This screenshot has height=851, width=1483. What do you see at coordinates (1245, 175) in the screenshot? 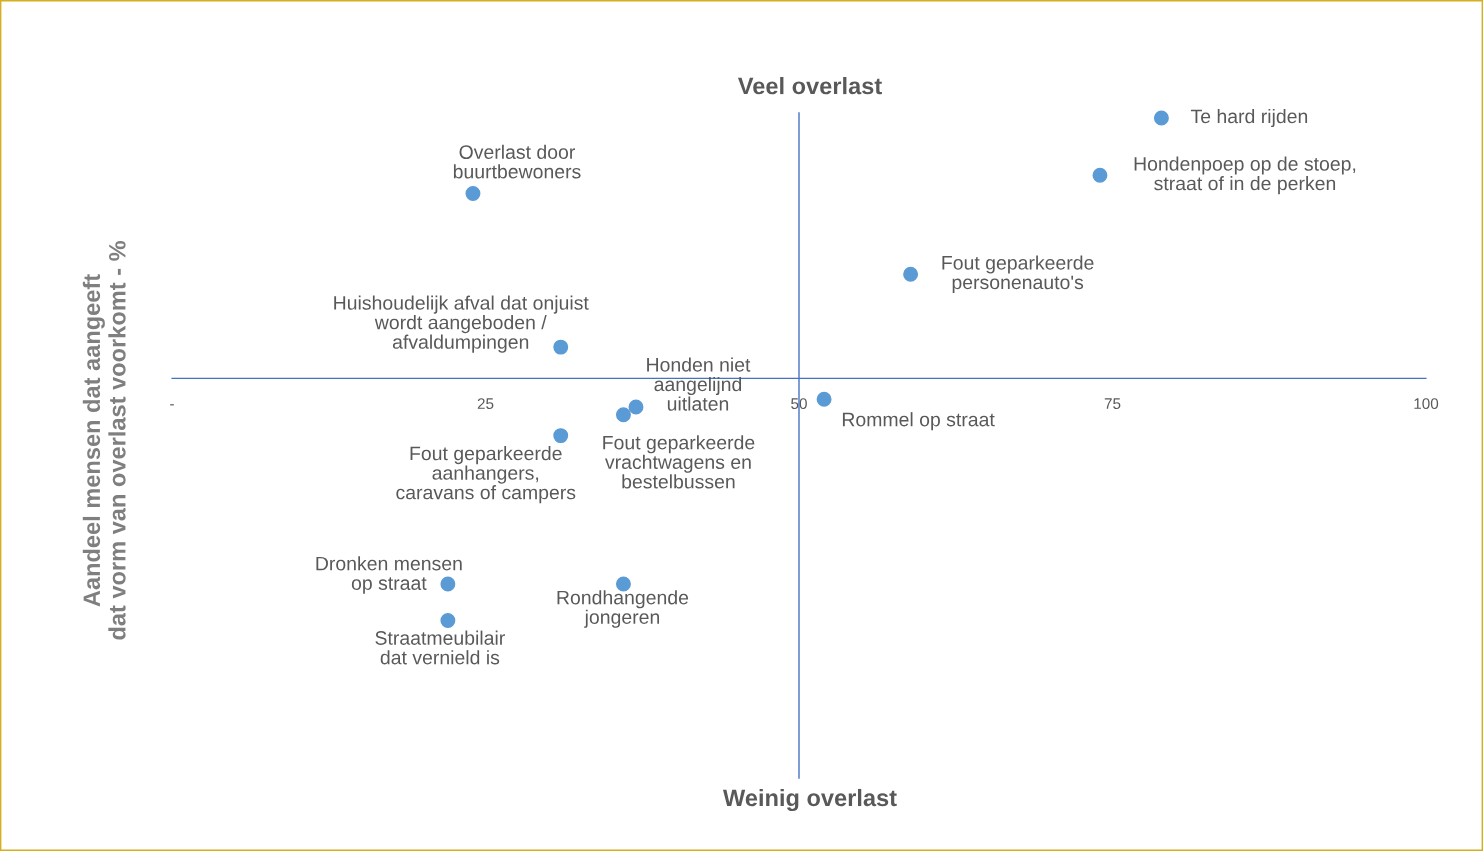
I see `annotation: Hondenpoep op de stoep, straat of in de perken` at bounding box center [1245, 175].